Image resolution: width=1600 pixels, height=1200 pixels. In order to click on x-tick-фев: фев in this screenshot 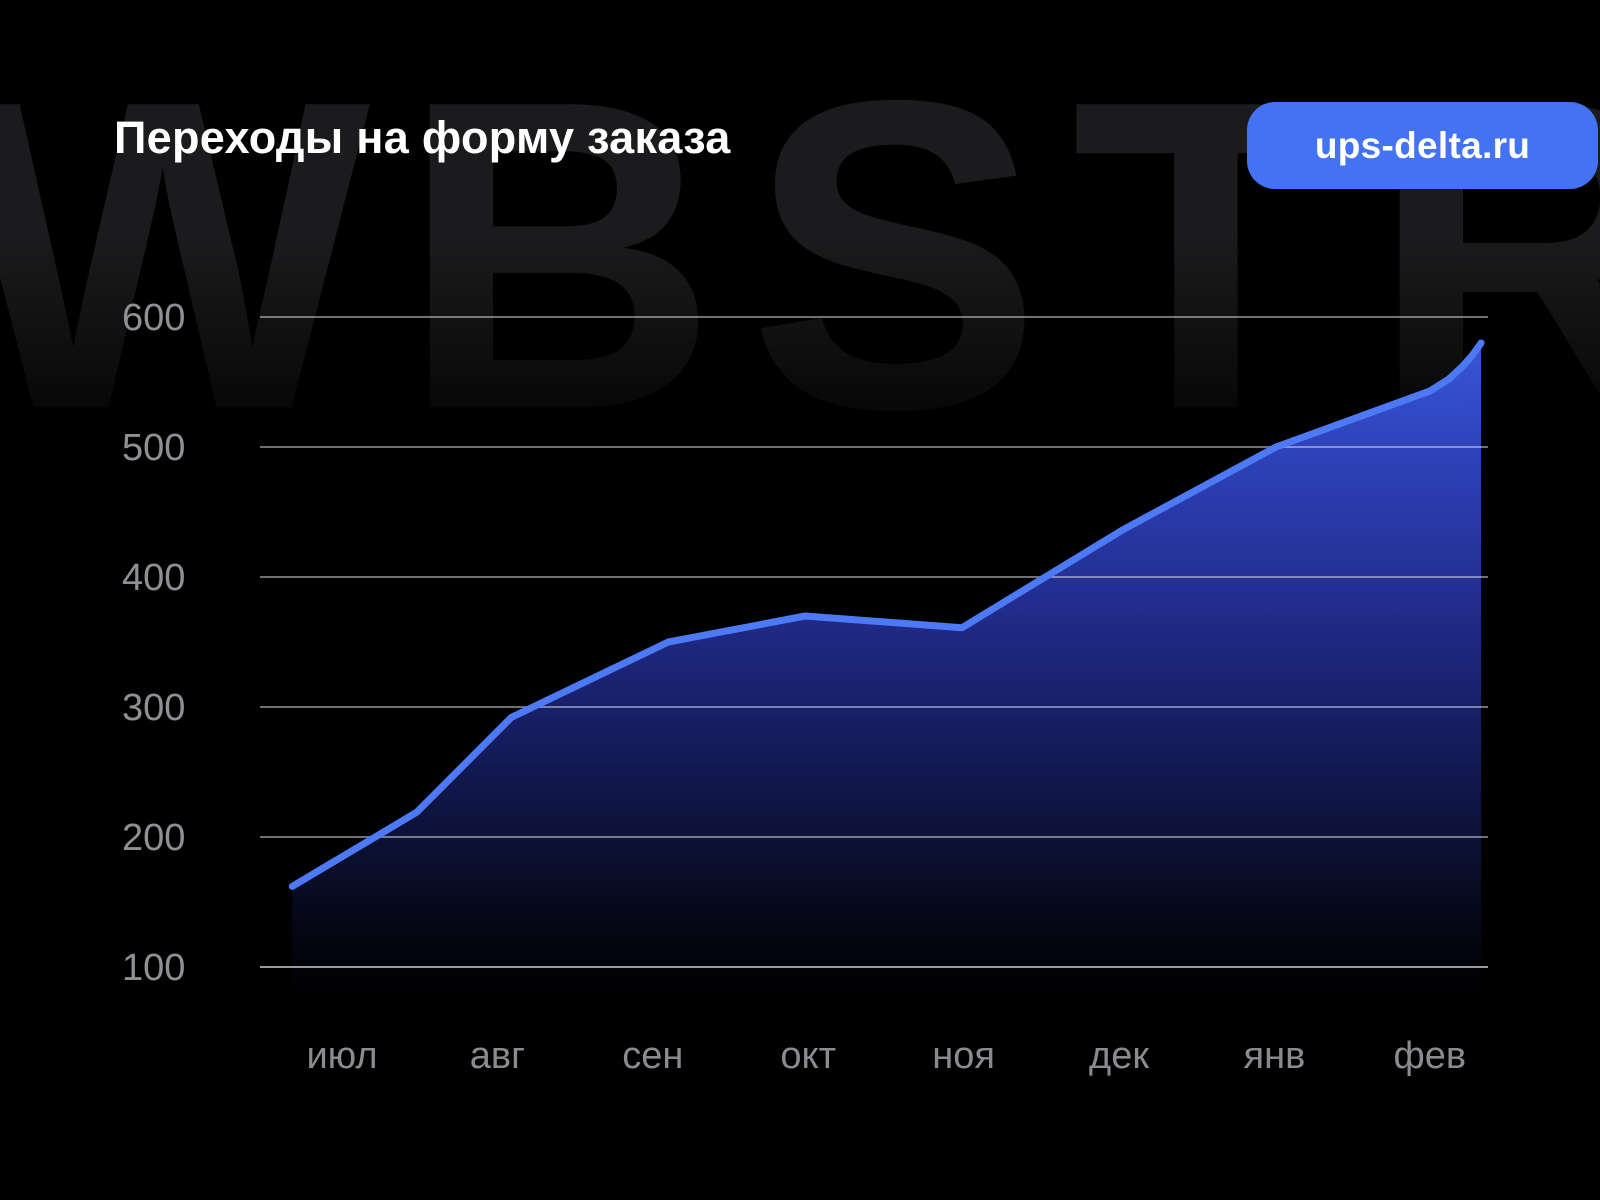, I will do `click(1430, 1056)`.